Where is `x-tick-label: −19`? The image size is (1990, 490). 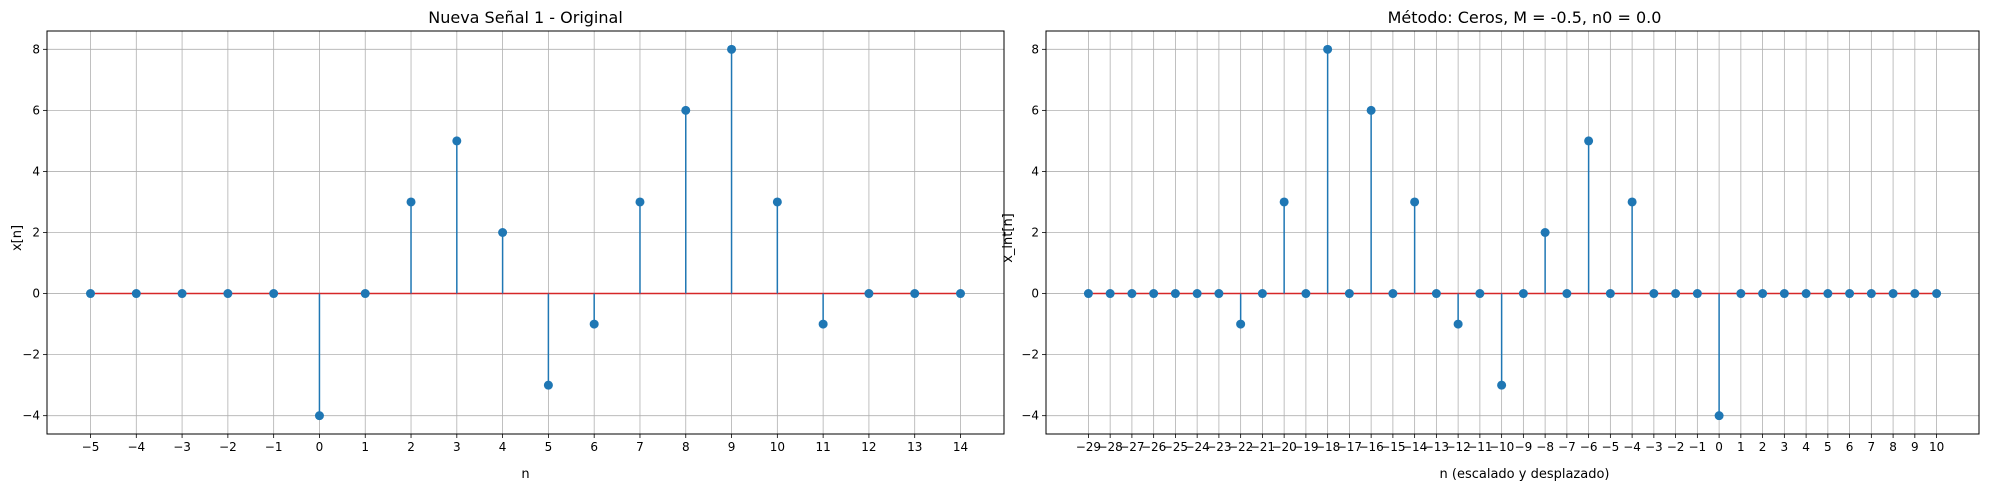
x-tick-label: −19 is located at coordinates (1305, 447).